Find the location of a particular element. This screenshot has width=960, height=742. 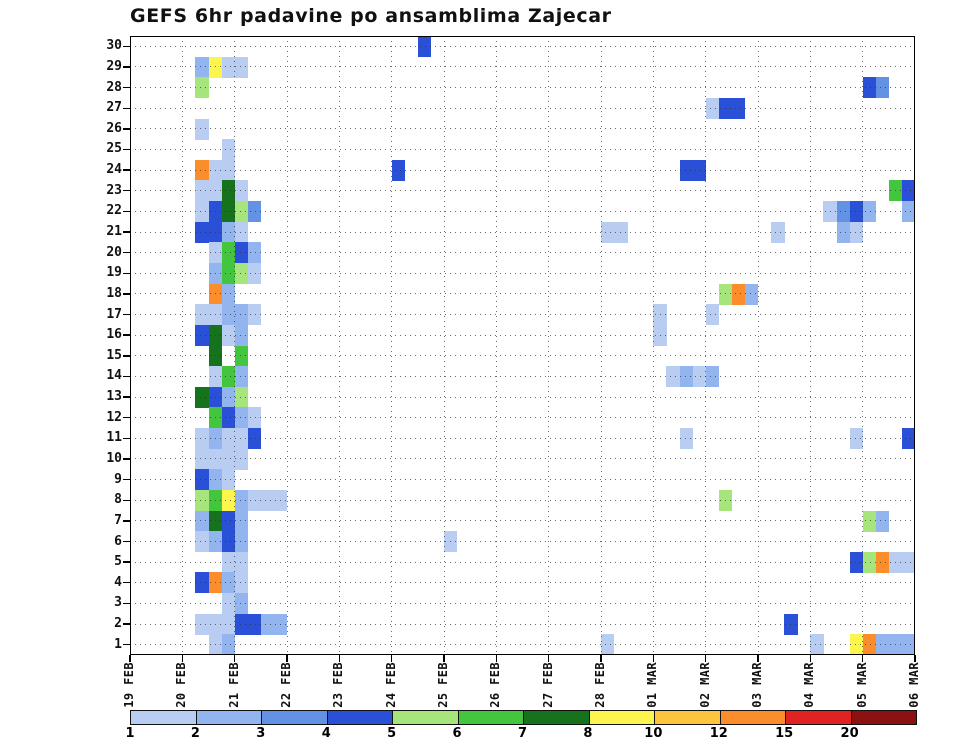

y-tick-label: 22 is located at coordinates (114, 211).